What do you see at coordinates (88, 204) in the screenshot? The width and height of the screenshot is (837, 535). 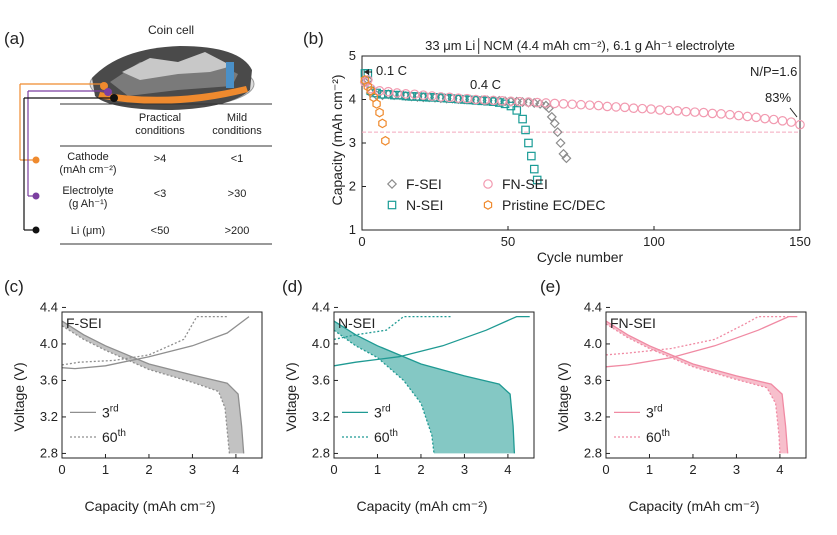 I see `row-electrolyte-unit: (g Ah⁻¹)` at bounding box center [88, 204].